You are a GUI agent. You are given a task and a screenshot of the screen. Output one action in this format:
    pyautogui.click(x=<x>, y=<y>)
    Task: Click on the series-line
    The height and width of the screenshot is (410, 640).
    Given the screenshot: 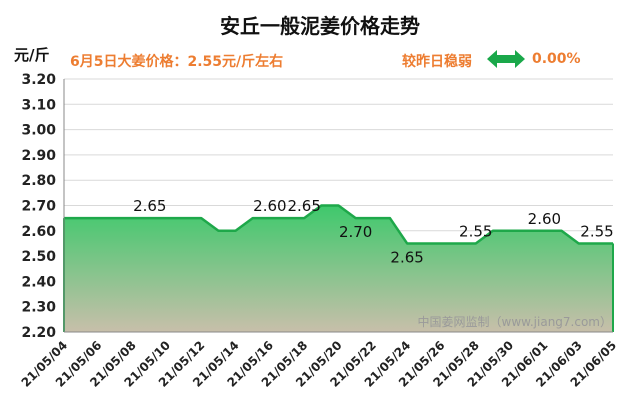 What is the action you would take?
    pyautogui.click(x=338, y=224)
    